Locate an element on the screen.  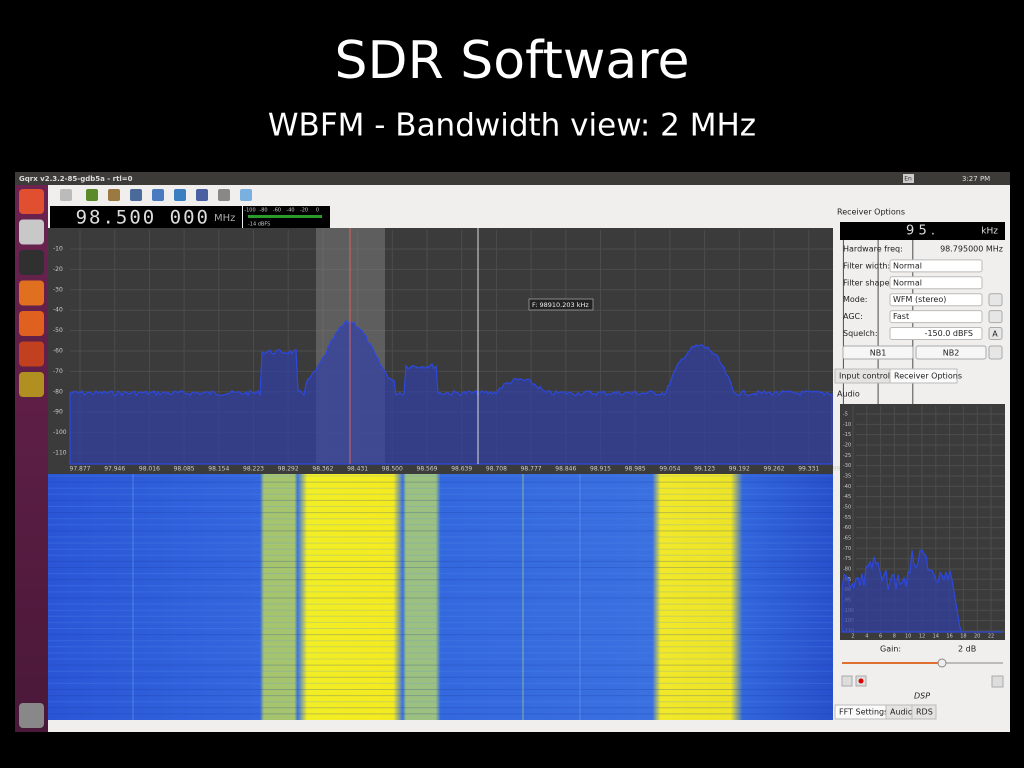
field-value: WFM (stereo) is located at coordinates (919, 299).